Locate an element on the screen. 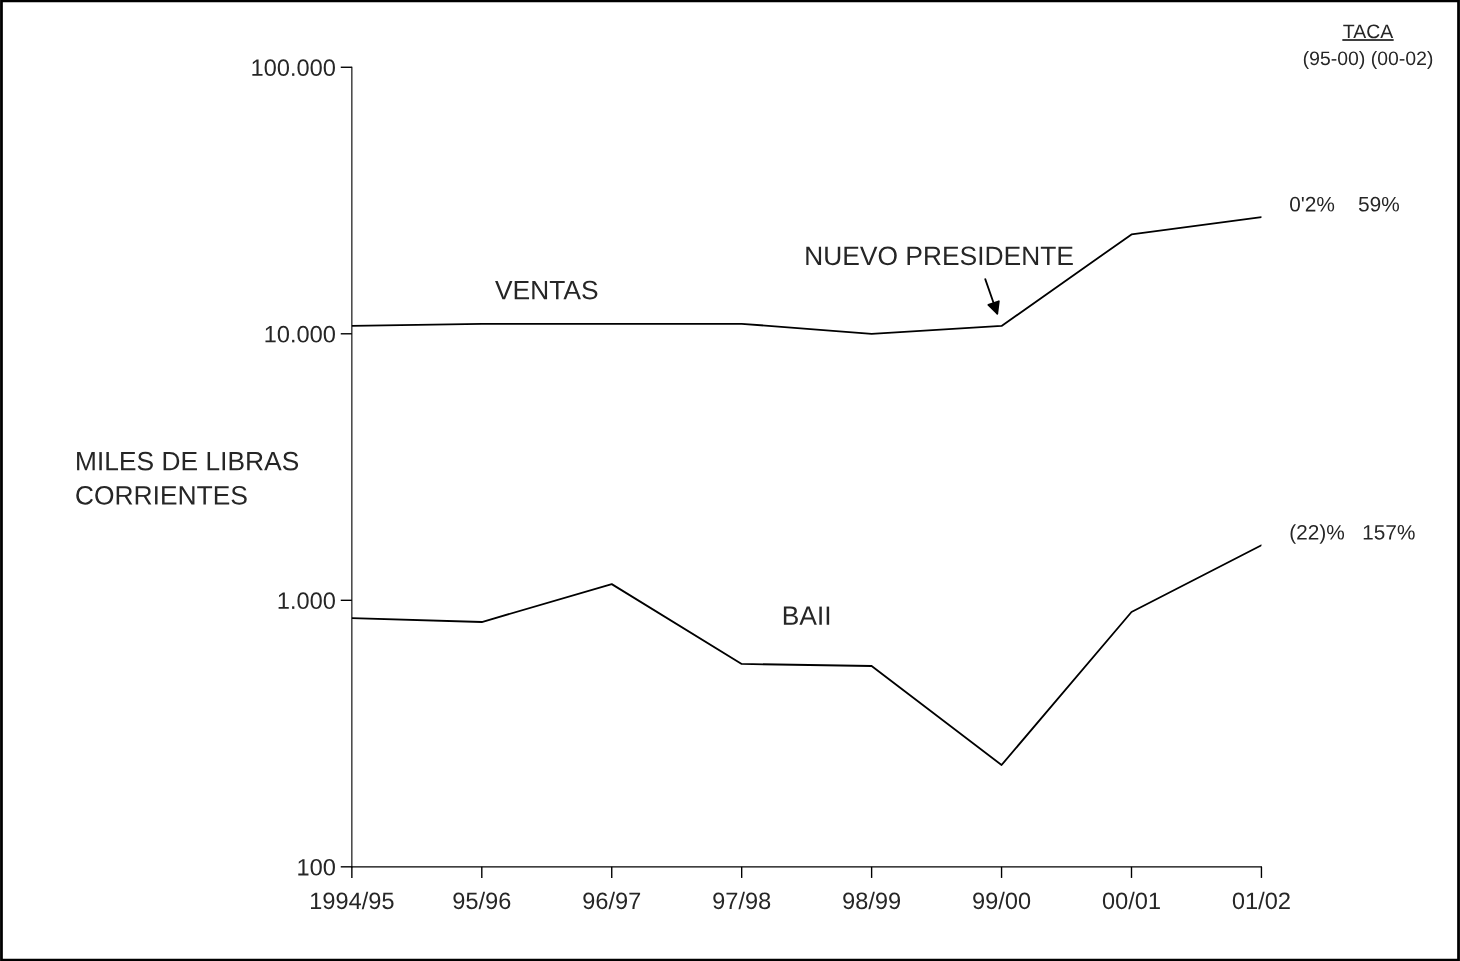 Image resolution: width=1460 pixels, height=961 pixels. x-tick-label: 98/99 is located at coordinates (872, 900).